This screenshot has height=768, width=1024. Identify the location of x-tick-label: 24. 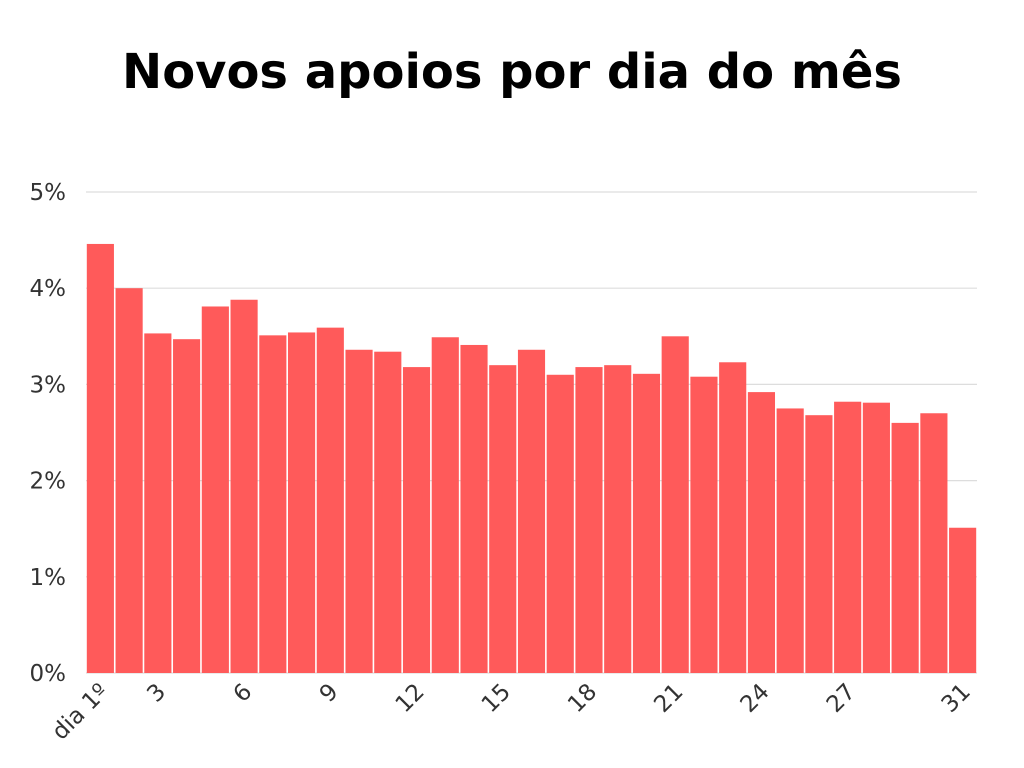
(755, 698).